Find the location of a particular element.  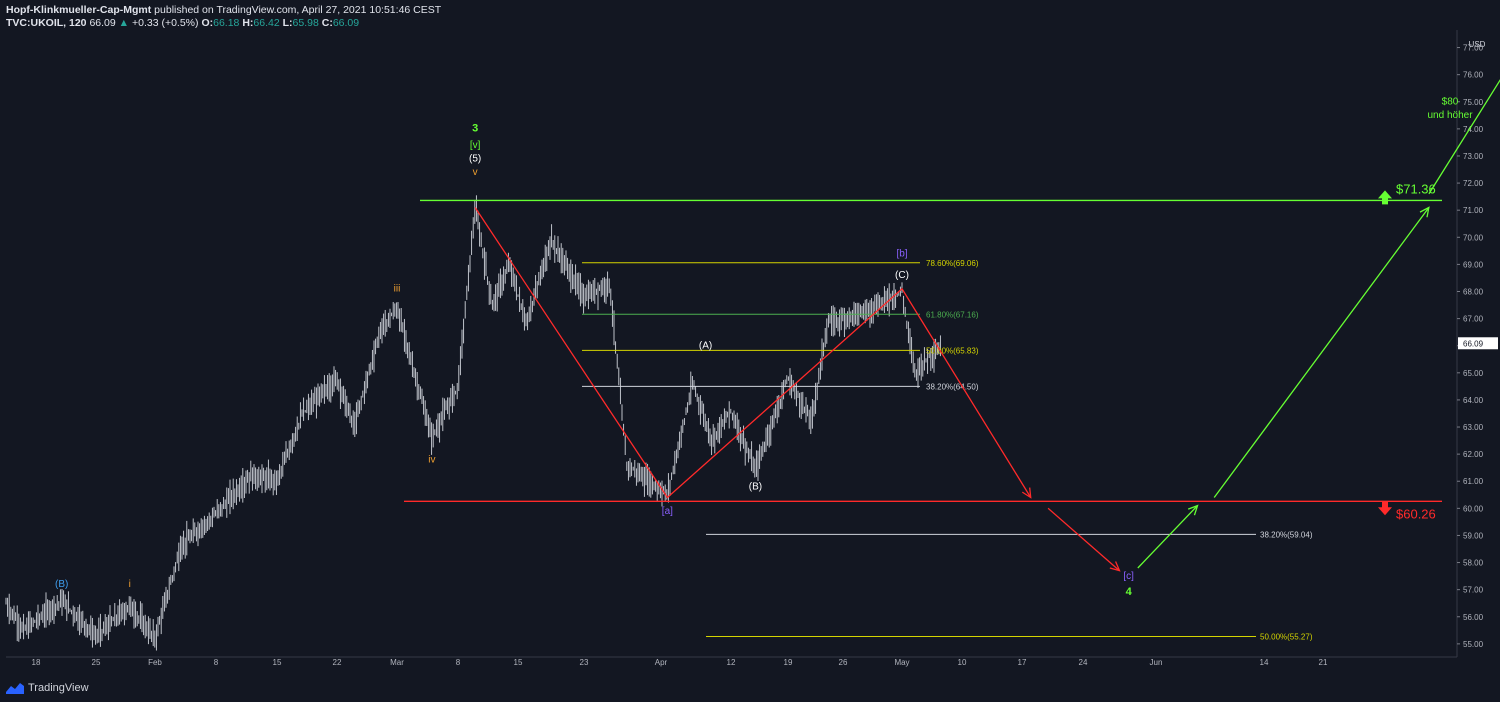

high-label: H: is located at coordinates (248, 23).